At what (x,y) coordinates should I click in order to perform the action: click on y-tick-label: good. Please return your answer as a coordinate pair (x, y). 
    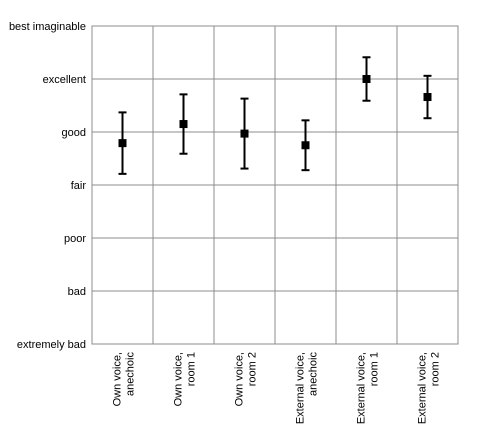
    Looking at the image, I should click on (74, 133).